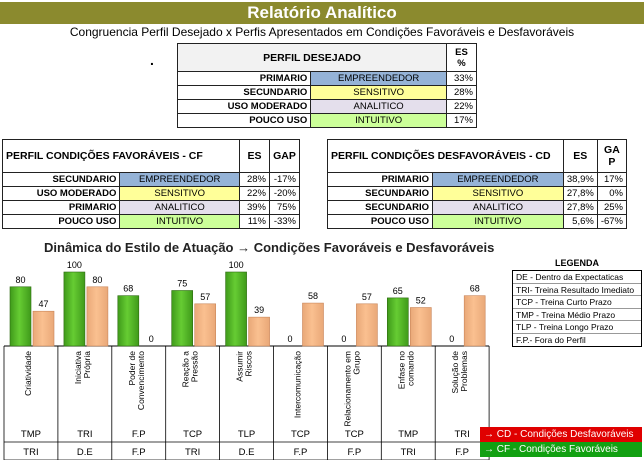 This screenshot has height=460, width=644. Describe the element at coordinates (612, 179) in the screenshot. I see `unfavorable-gap: 17%` at that location.